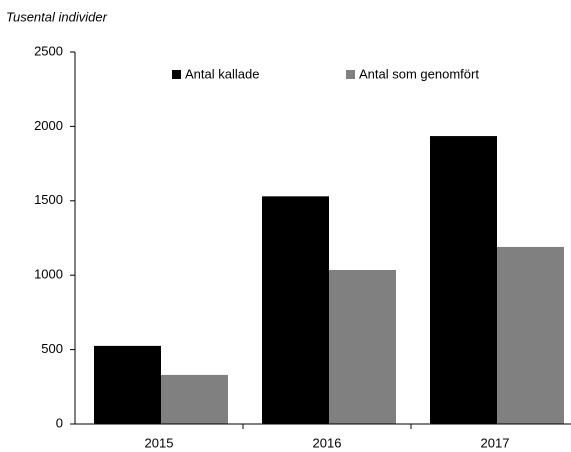  Describe the element at coordinates (48, 50) in the screenshot. I see `y-tick-label: 2500` at that location.